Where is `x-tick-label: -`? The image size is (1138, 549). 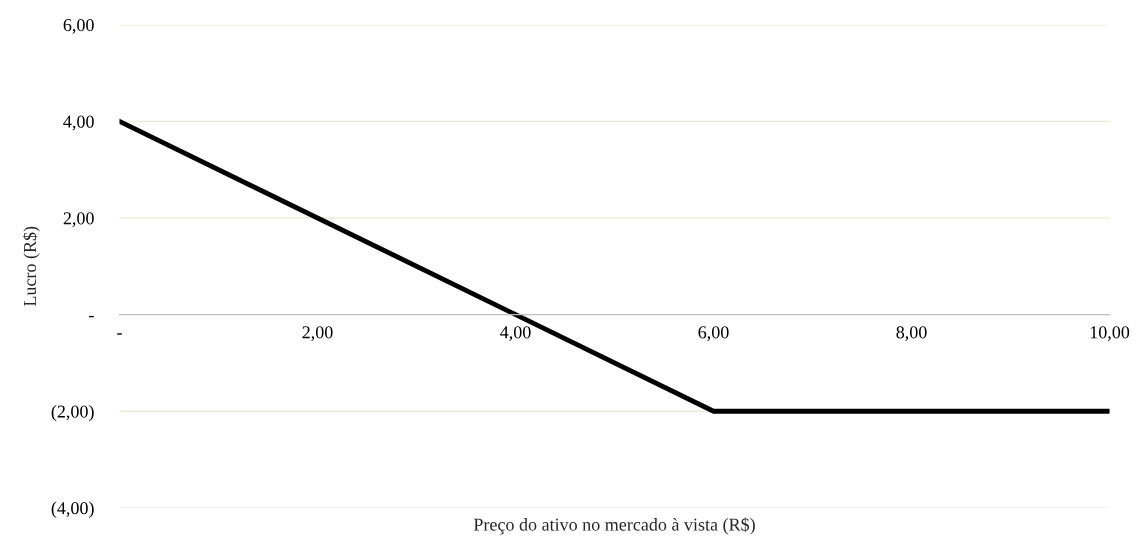 x-tick-label: - is located at coordinates (119, 334).